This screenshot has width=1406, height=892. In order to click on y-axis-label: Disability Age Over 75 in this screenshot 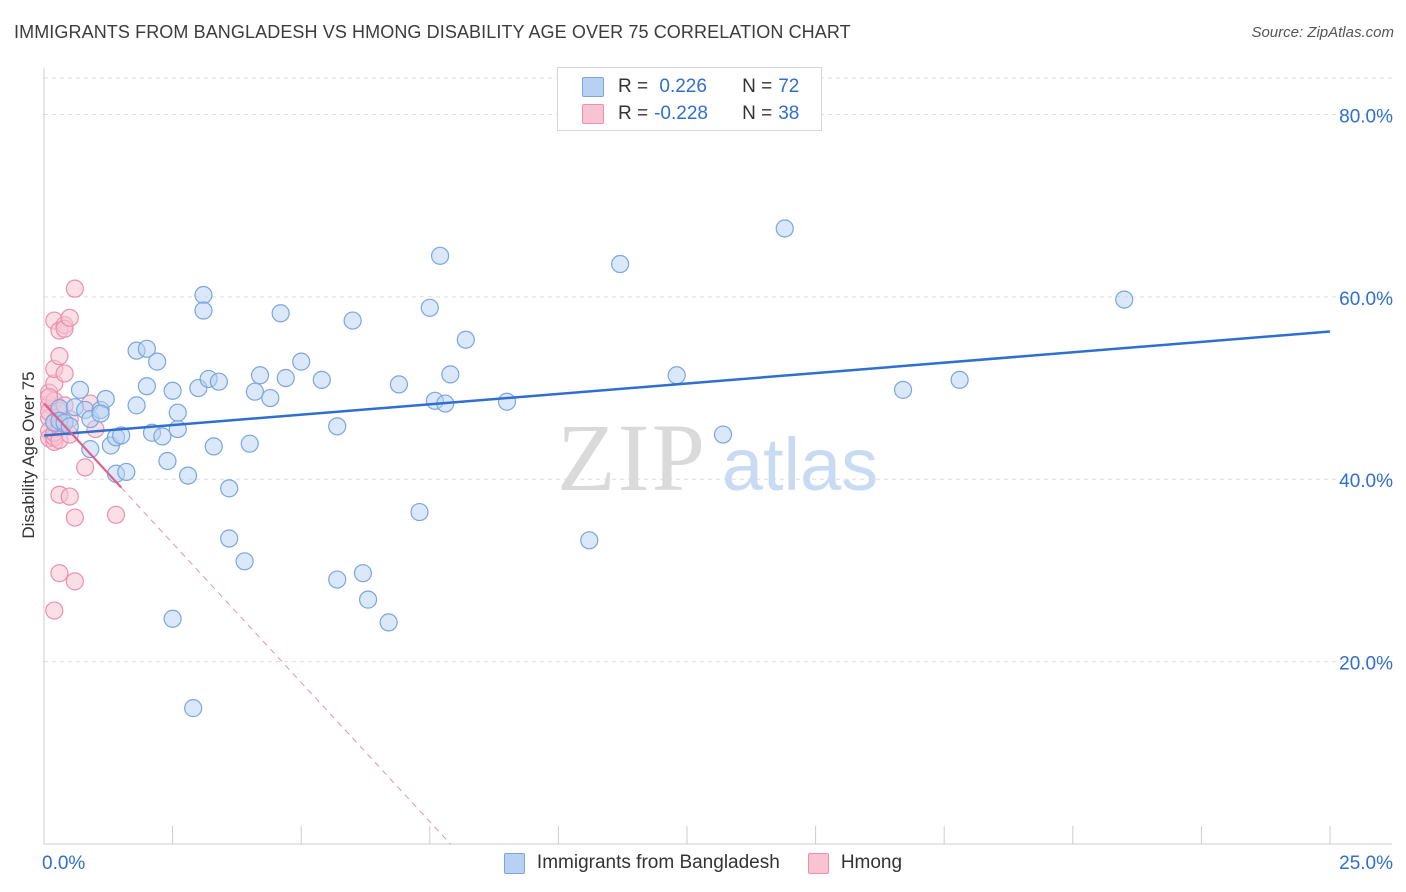, I will do `click(28, 454)`.